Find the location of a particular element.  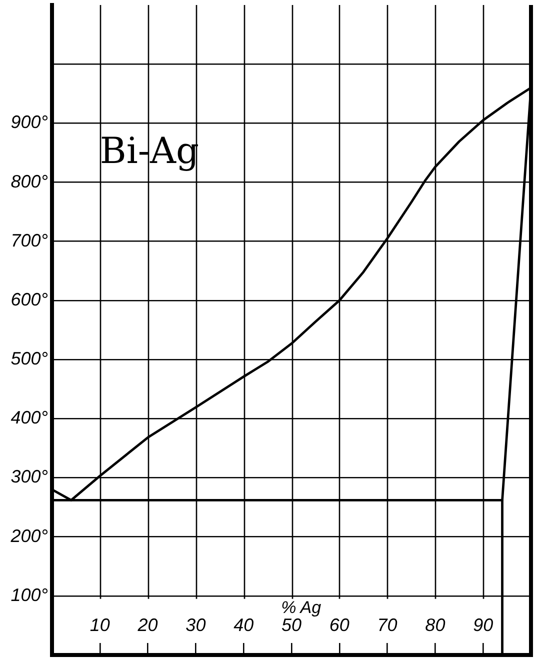

y-tick-label: 400° is located at coordinates (29, 418).